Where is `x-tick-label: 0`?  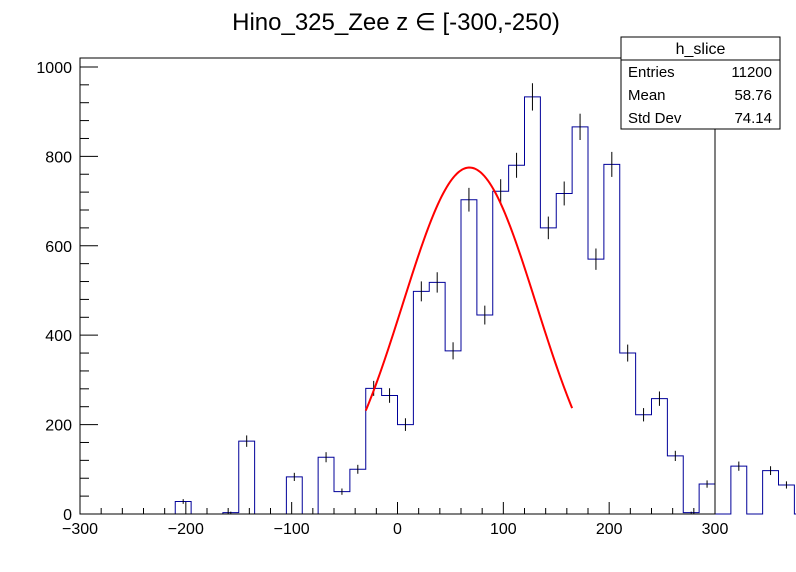
x-tick-label: 0 is located at coordinates (397, 529).